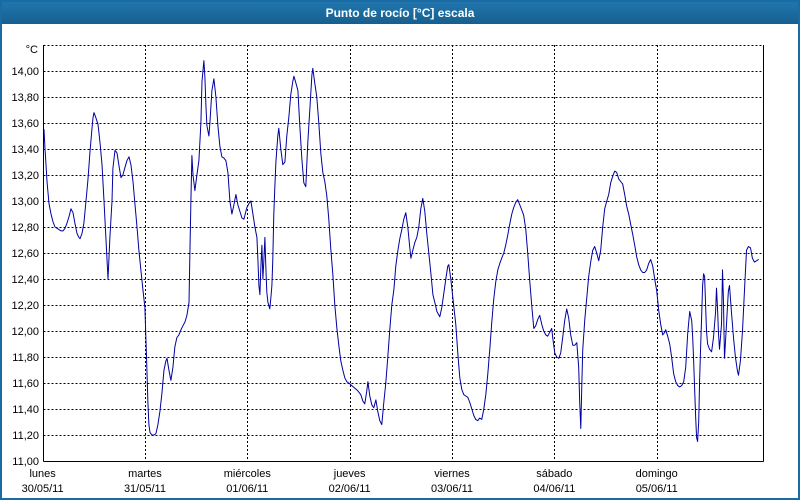  Describe the element at coordinates (42, 474) in the screenshot. I see `x-axis-day-label: lunes` at that location.